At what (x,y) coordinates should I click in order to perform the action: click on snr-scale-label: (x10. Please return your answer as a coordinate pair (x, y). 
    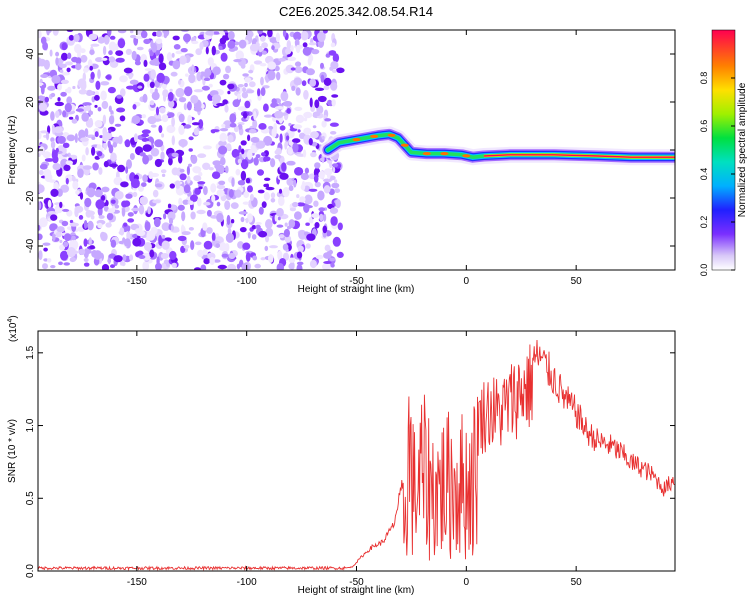
    Looking at the image, I should click on (13, 332).